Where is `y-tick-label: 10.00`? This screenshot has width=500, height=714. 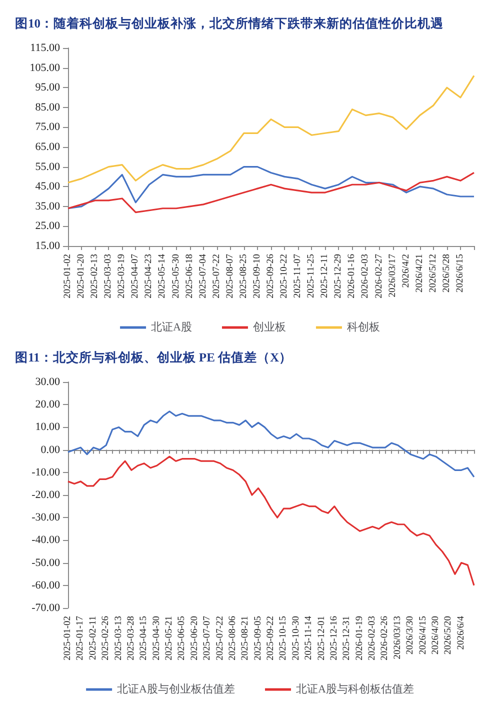
y-tick-label: 10.00 is located at coordinates (47, 427).